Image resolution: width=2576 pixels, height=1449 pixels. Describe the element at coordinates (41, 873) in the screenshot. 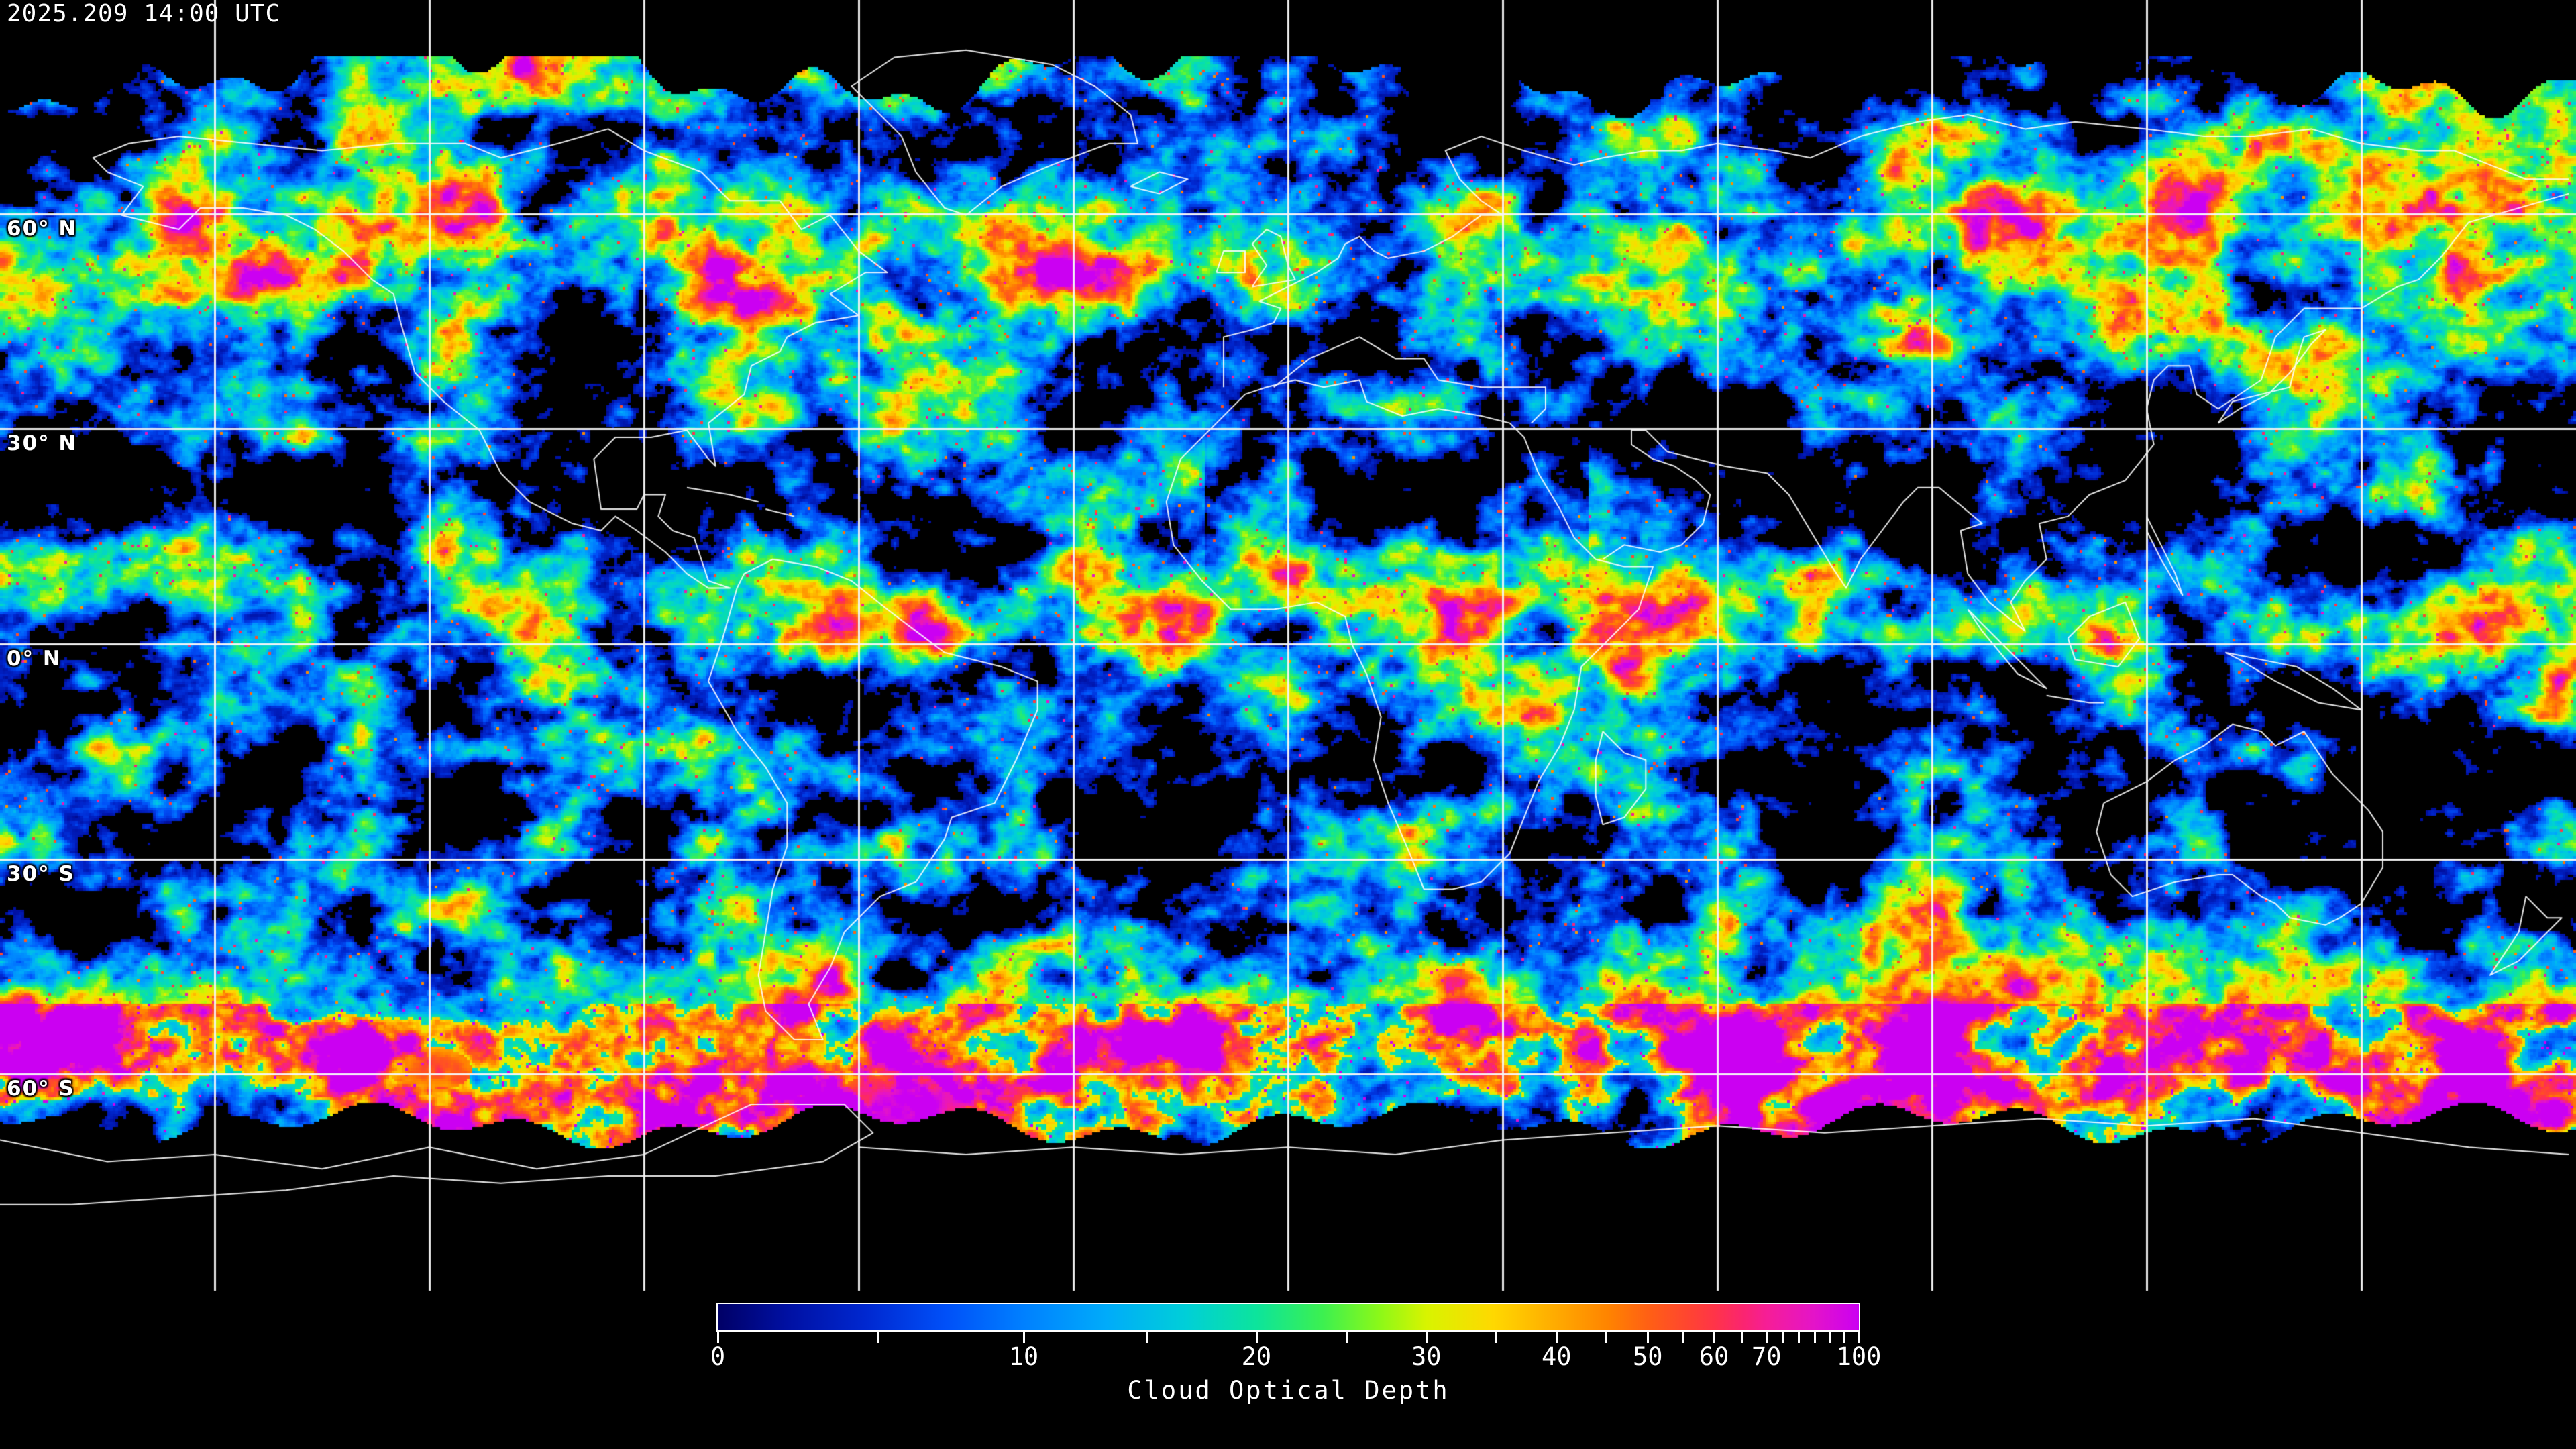

I see `latitude-label: 30° S` at that location.